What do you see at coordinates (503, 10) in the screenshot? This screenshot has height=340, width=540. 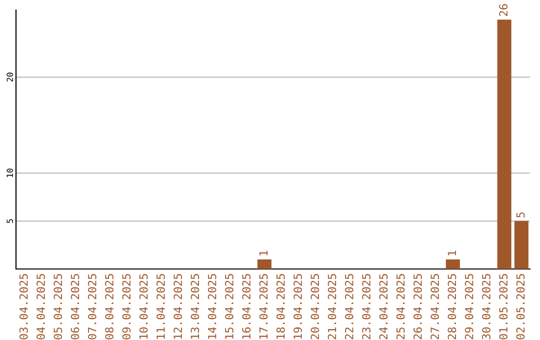 I see `data-label: 26` at bounding box center [503, 10].